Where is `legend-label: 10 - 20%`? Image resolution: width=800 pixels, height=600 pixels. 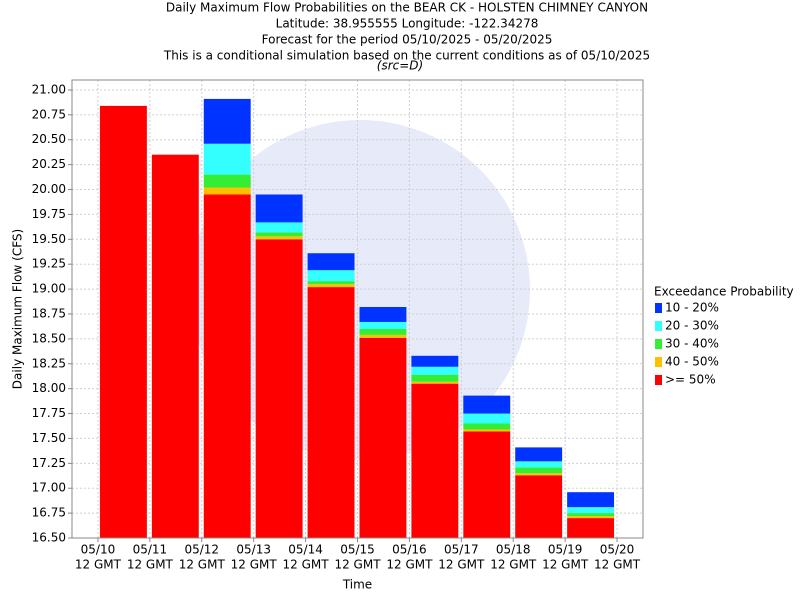
legend-label: 10 - 20% is located at coordinates (692, 308).